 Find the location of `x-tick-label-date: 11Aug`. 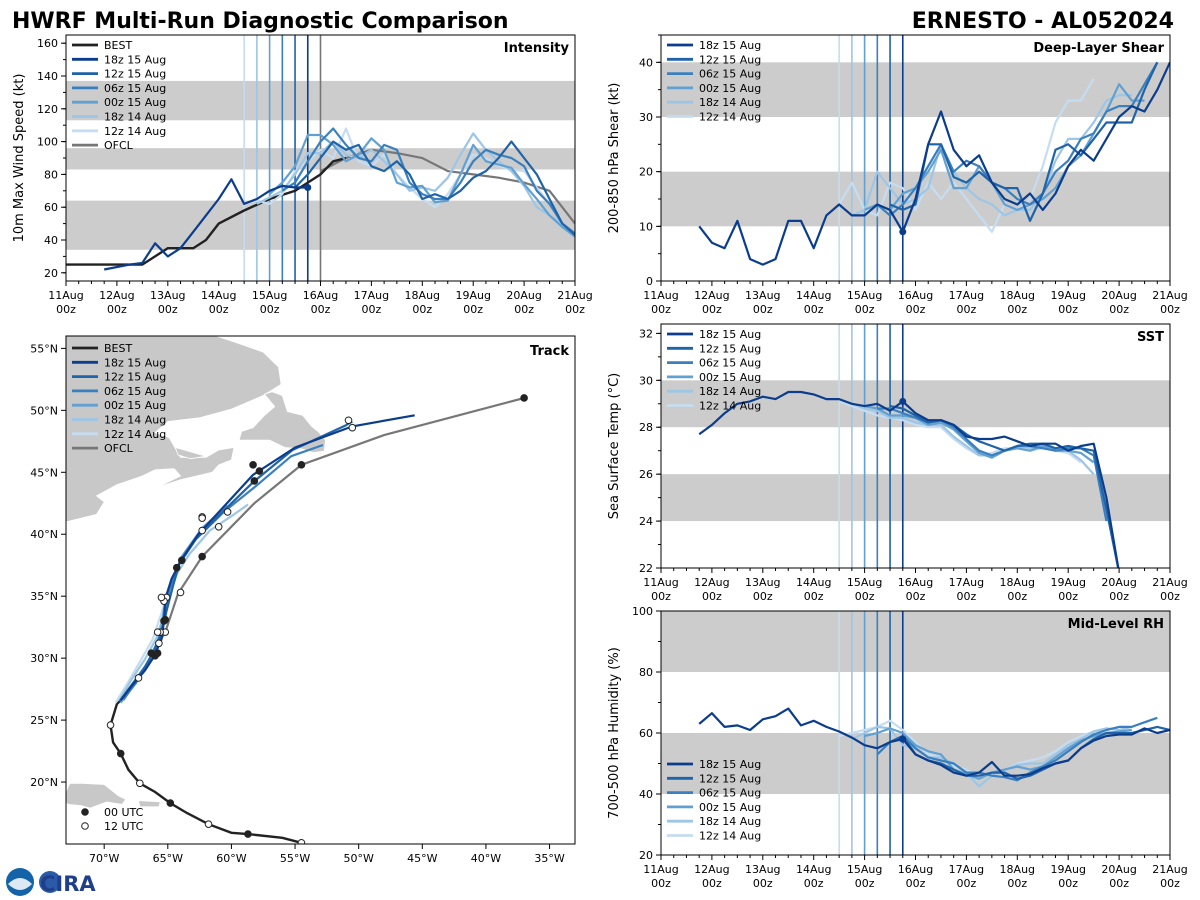

x-tick-label-date: 11Aug is located at coordinates (660, 295).